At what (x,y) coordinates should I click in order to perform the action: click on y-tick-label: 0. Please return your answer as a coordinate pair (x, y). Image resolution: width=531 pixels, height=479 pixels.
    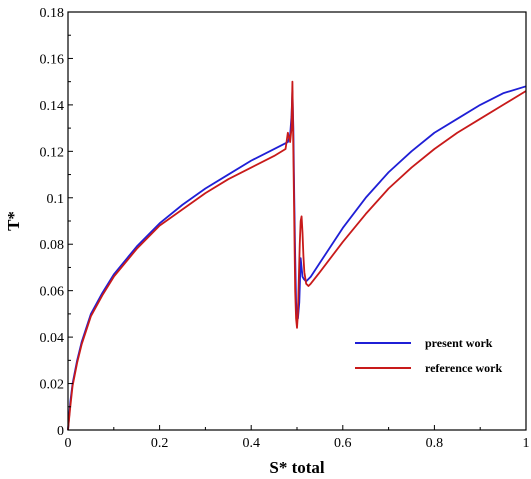
    Looking at the image, I should click on (60, 431).